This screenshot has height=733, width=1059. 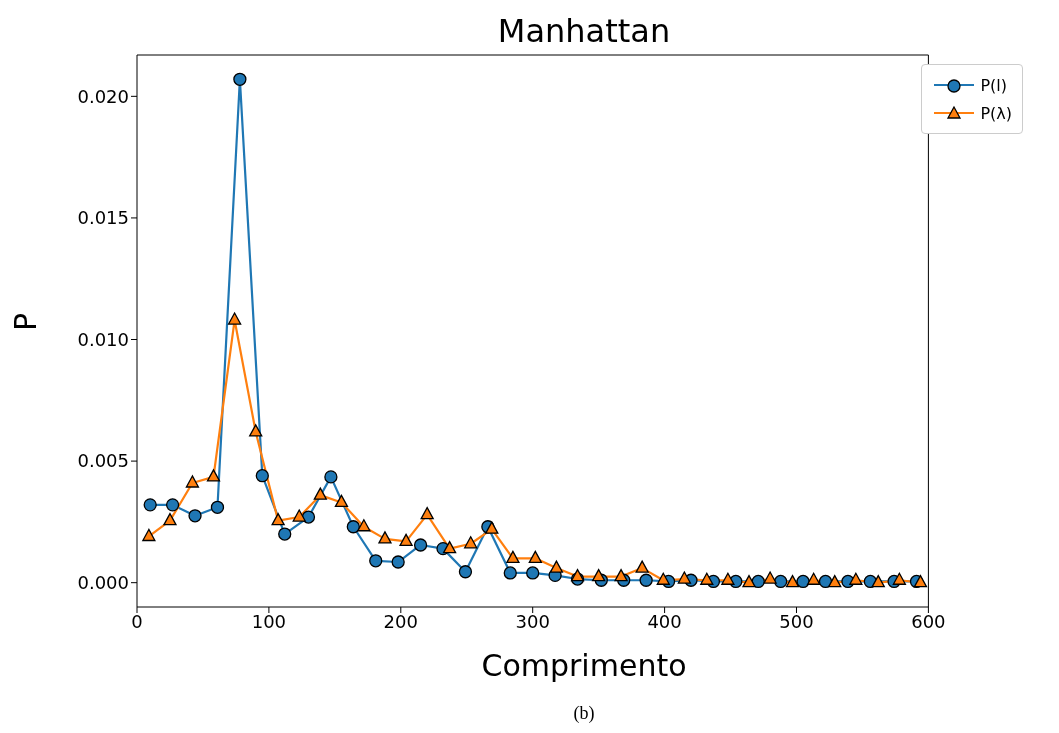 I want to click on x-tick-label: 200, so click(x=400, y=621).